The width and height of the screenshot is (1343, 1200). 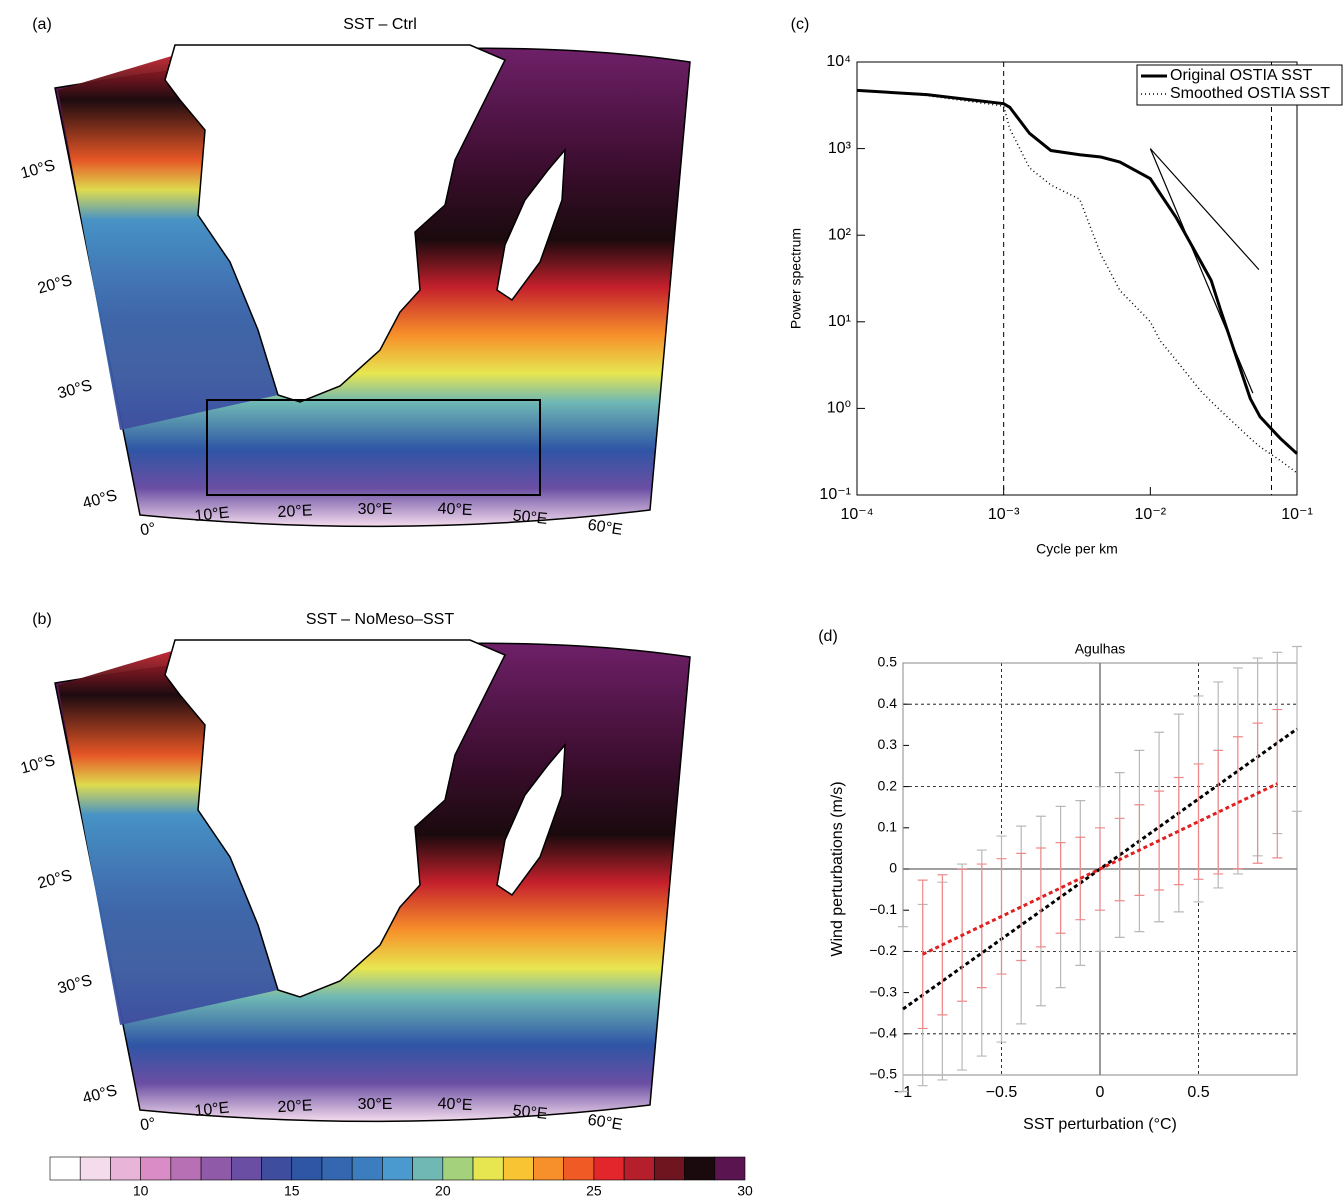 What do you see at coordinates (745, 1191) in the screenshot?
I see `colorbar-tick-label: 30` at bounding box center [745, 1191].